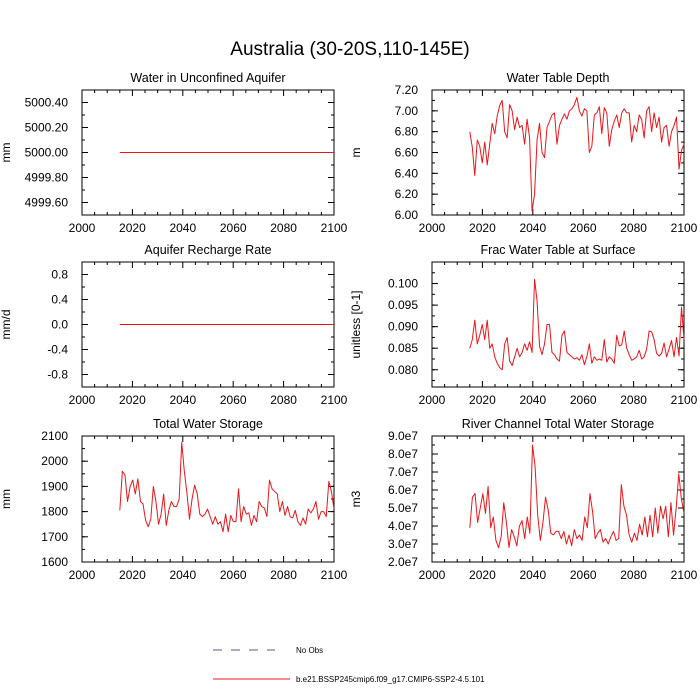 Image resolution: width=700 pixels, height=700 pixels. Describe the element at coordinates (407, 132) in the screenshot. I see `y-tick-label: 6.80` at that location.